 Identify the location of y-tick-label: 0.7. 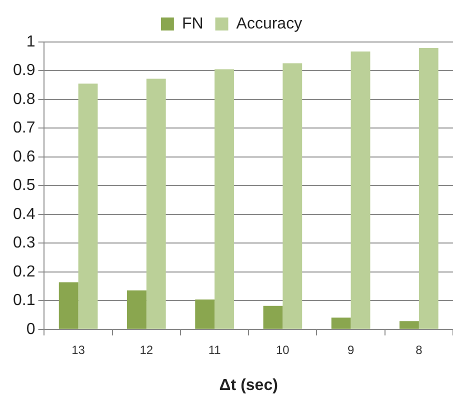
(24, 128).